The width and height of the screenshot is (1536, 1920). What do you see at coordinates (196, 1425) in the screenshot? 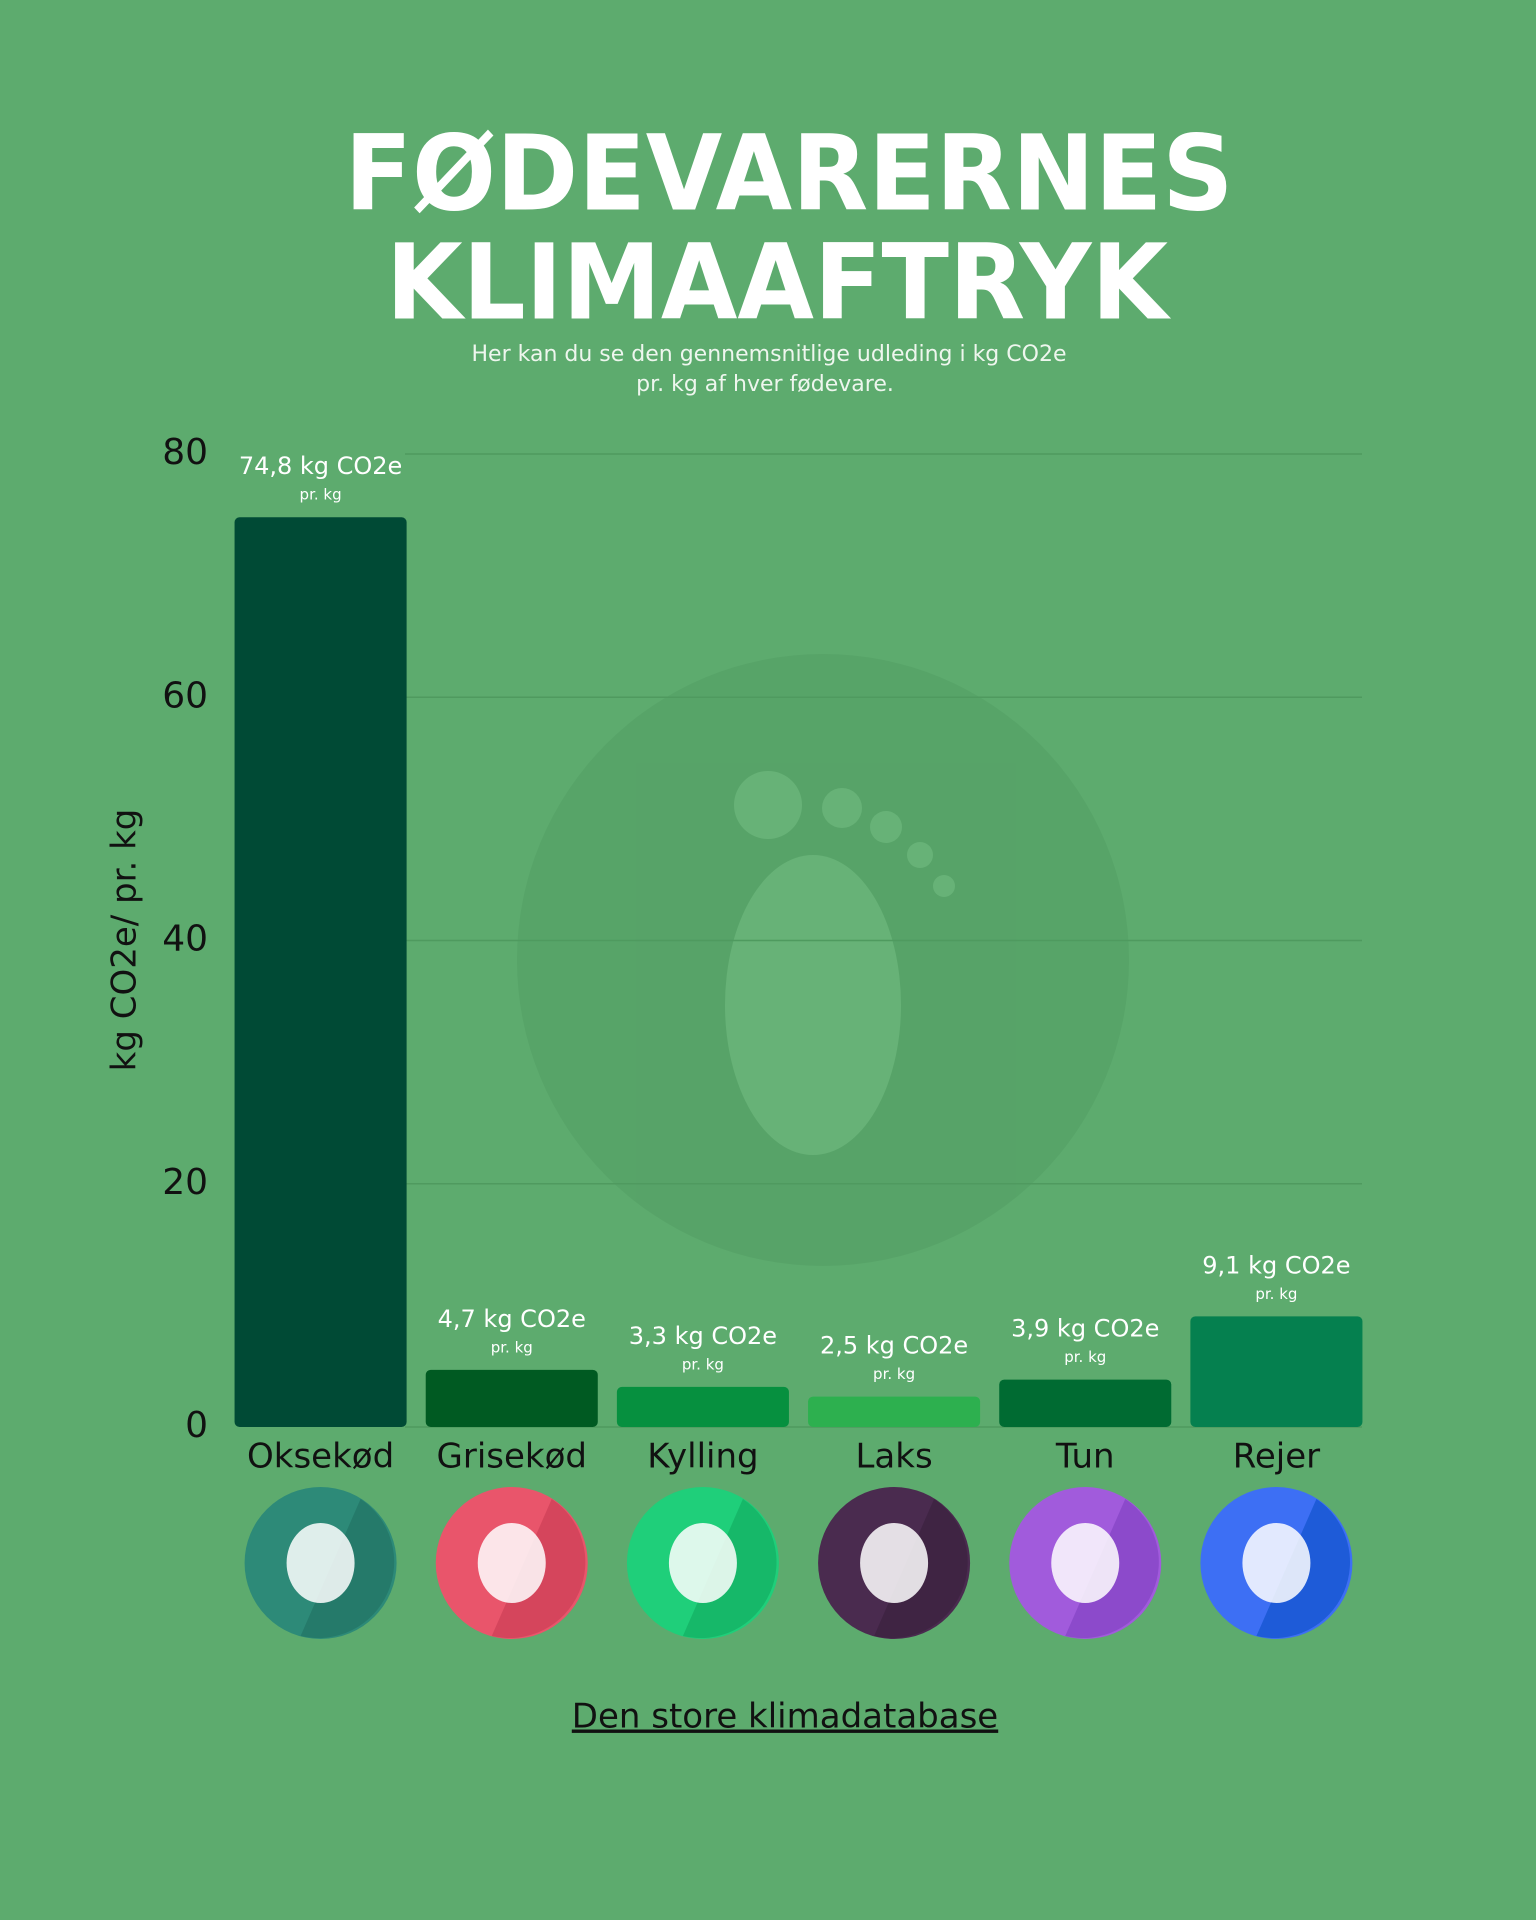
I see `y-tick-label: 0` at bounding box center [196, 1425].